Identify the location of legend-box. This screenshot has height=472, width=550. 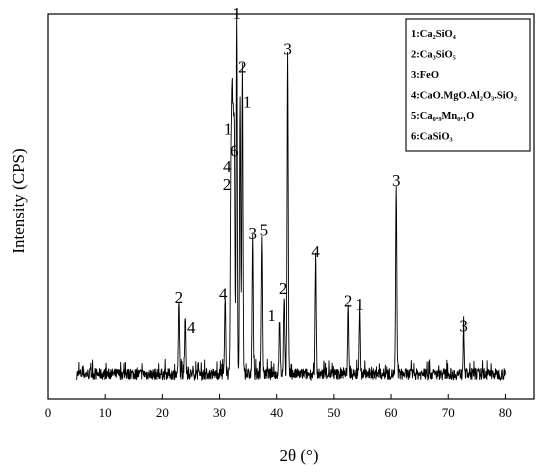
(468, 85).